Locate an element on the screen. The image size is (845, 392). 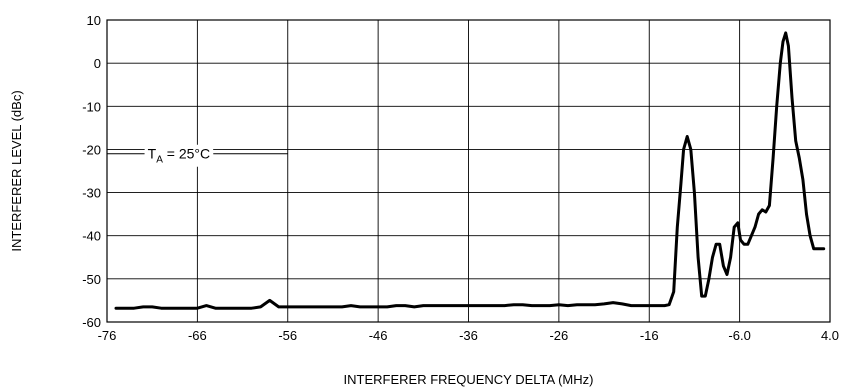
y-tick-label: 10 is located at coordinates (94, 20).